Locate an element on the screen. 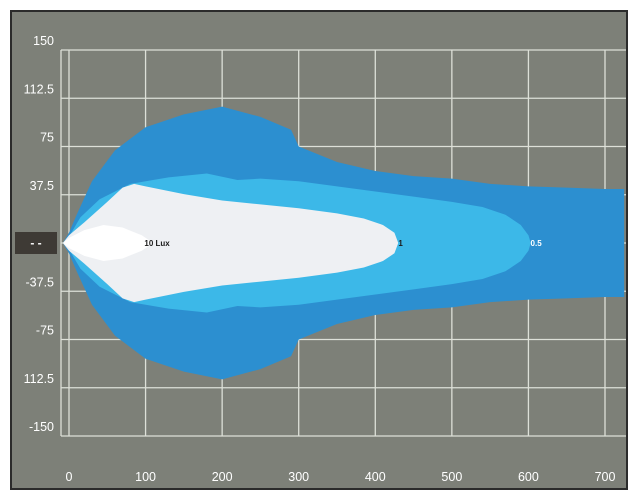 The image size is (630, 494). zero-marker is located at coordinates (36, 243).